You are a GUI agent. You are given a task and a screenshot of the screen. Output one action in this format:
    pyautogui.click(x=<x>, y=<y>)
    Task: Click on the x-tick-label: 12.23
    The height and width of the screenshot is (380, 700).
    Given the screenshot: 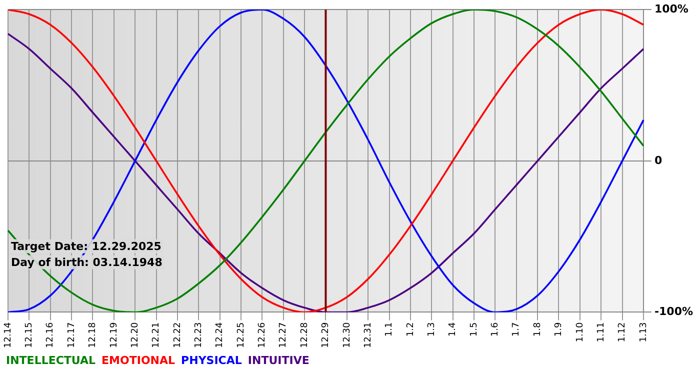 What is the action you would take?
    pyautogui.click(x=199, y=335)
    